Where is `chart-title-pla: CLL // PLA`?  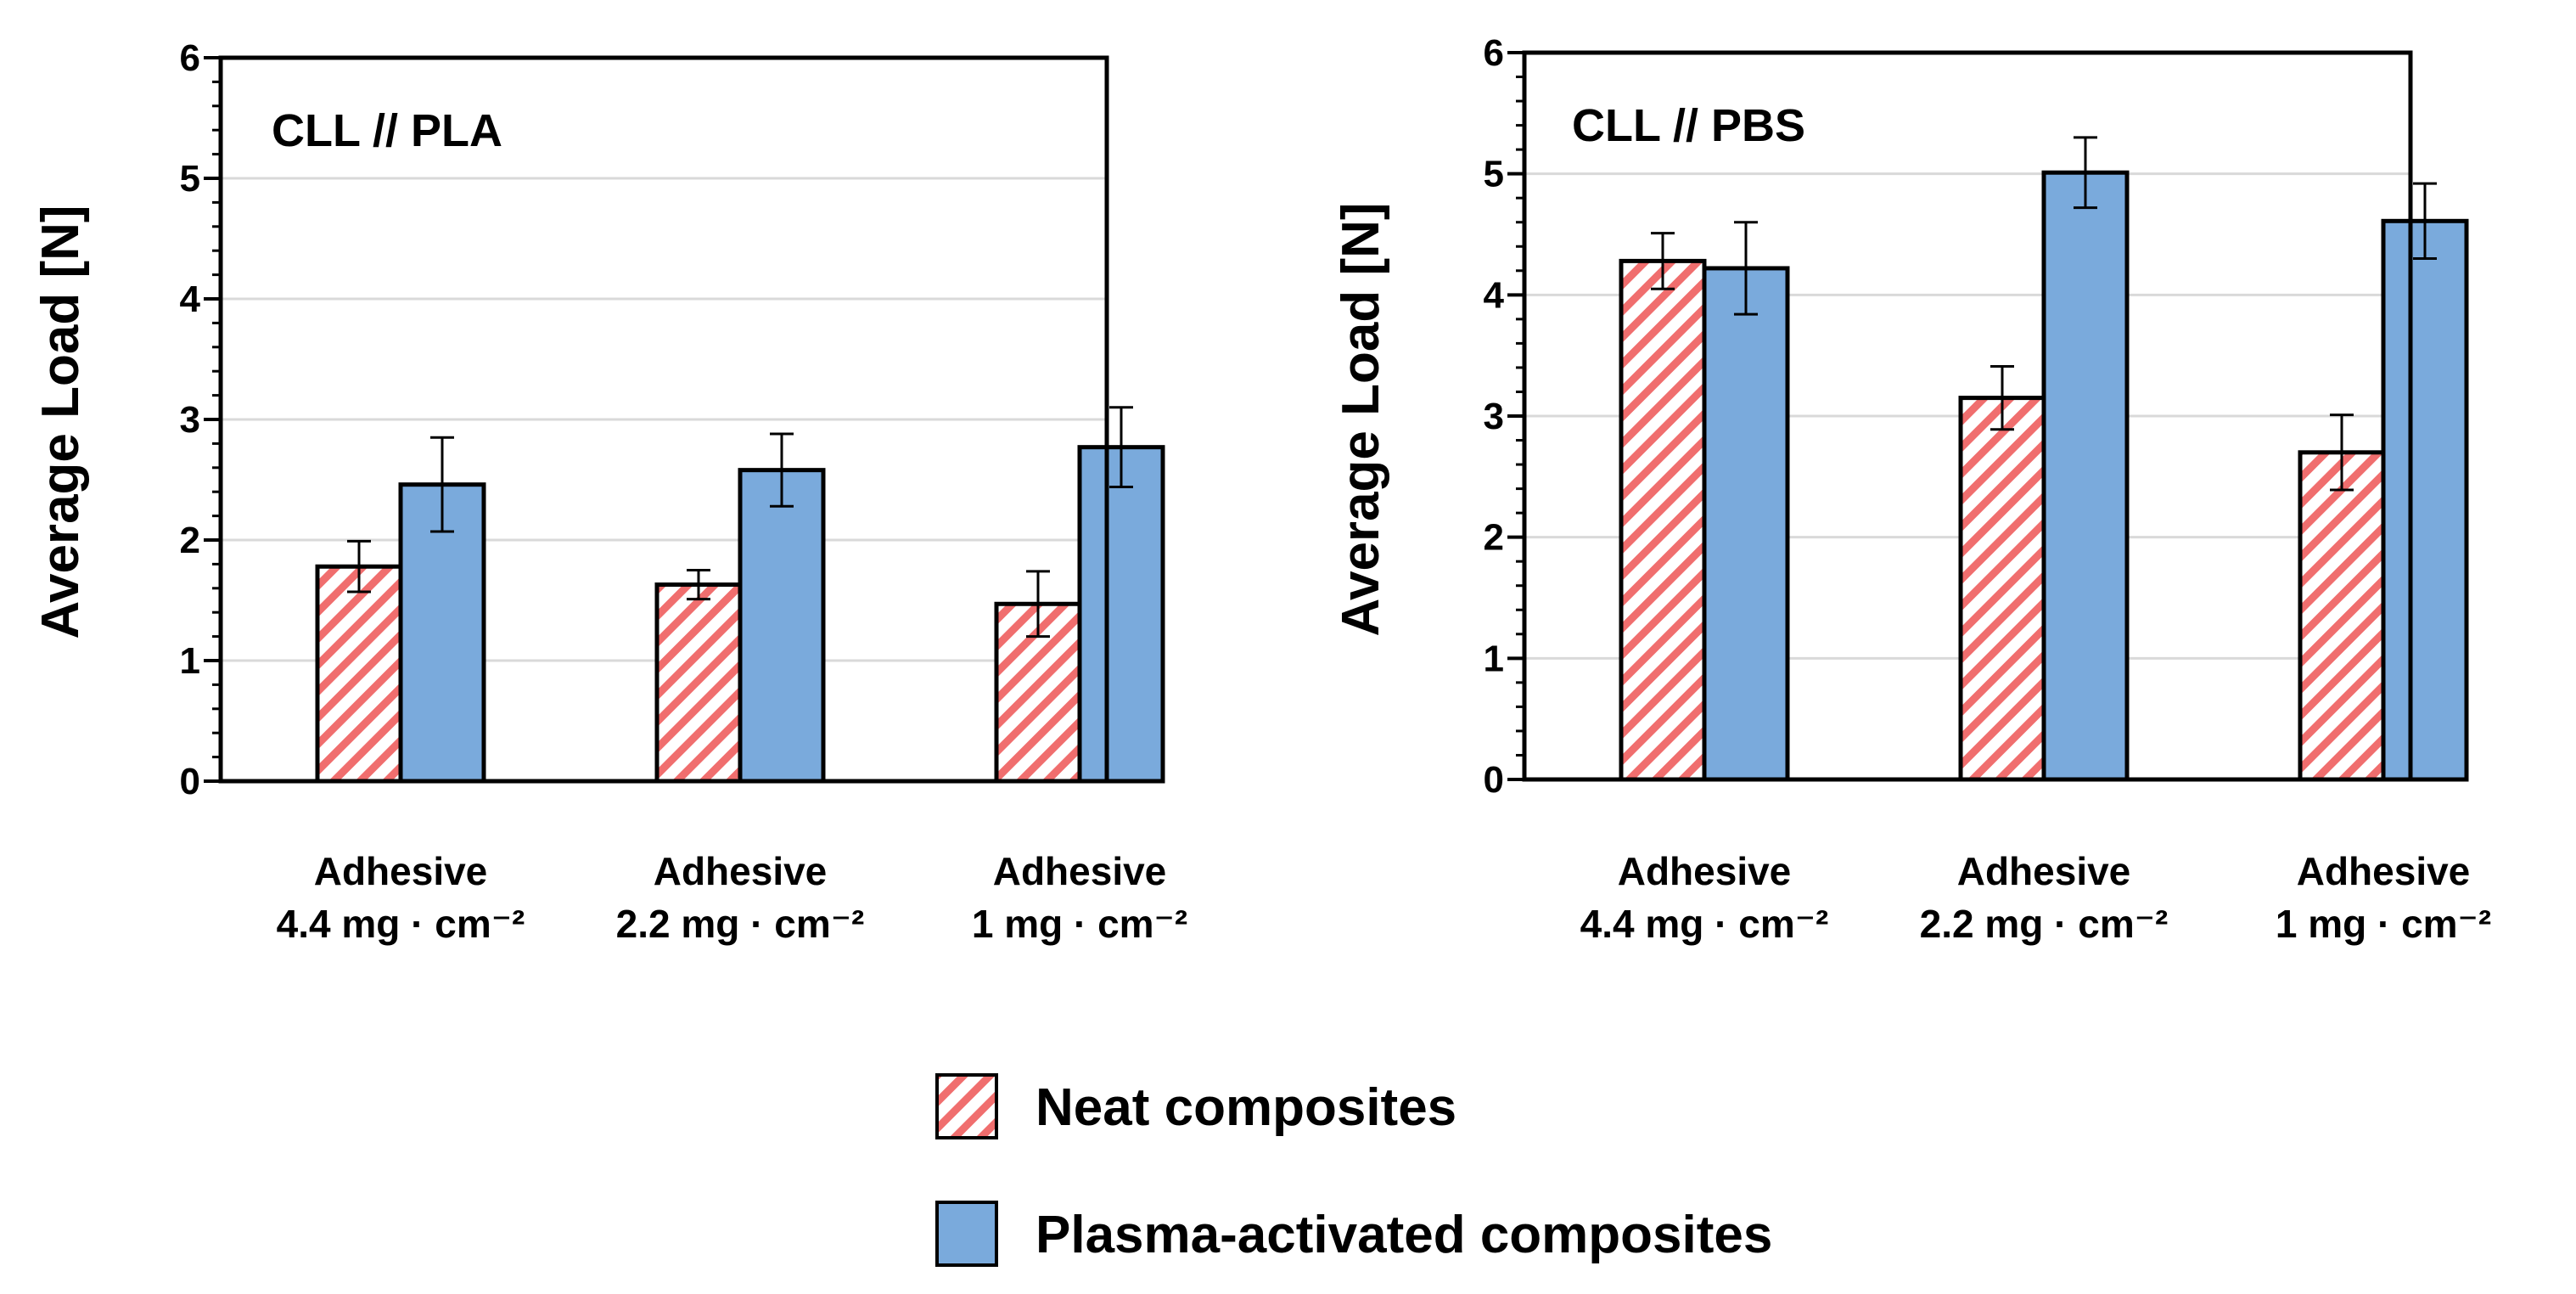
chart-title-pla: CLL // PLA is located at coordinates (387, 130).